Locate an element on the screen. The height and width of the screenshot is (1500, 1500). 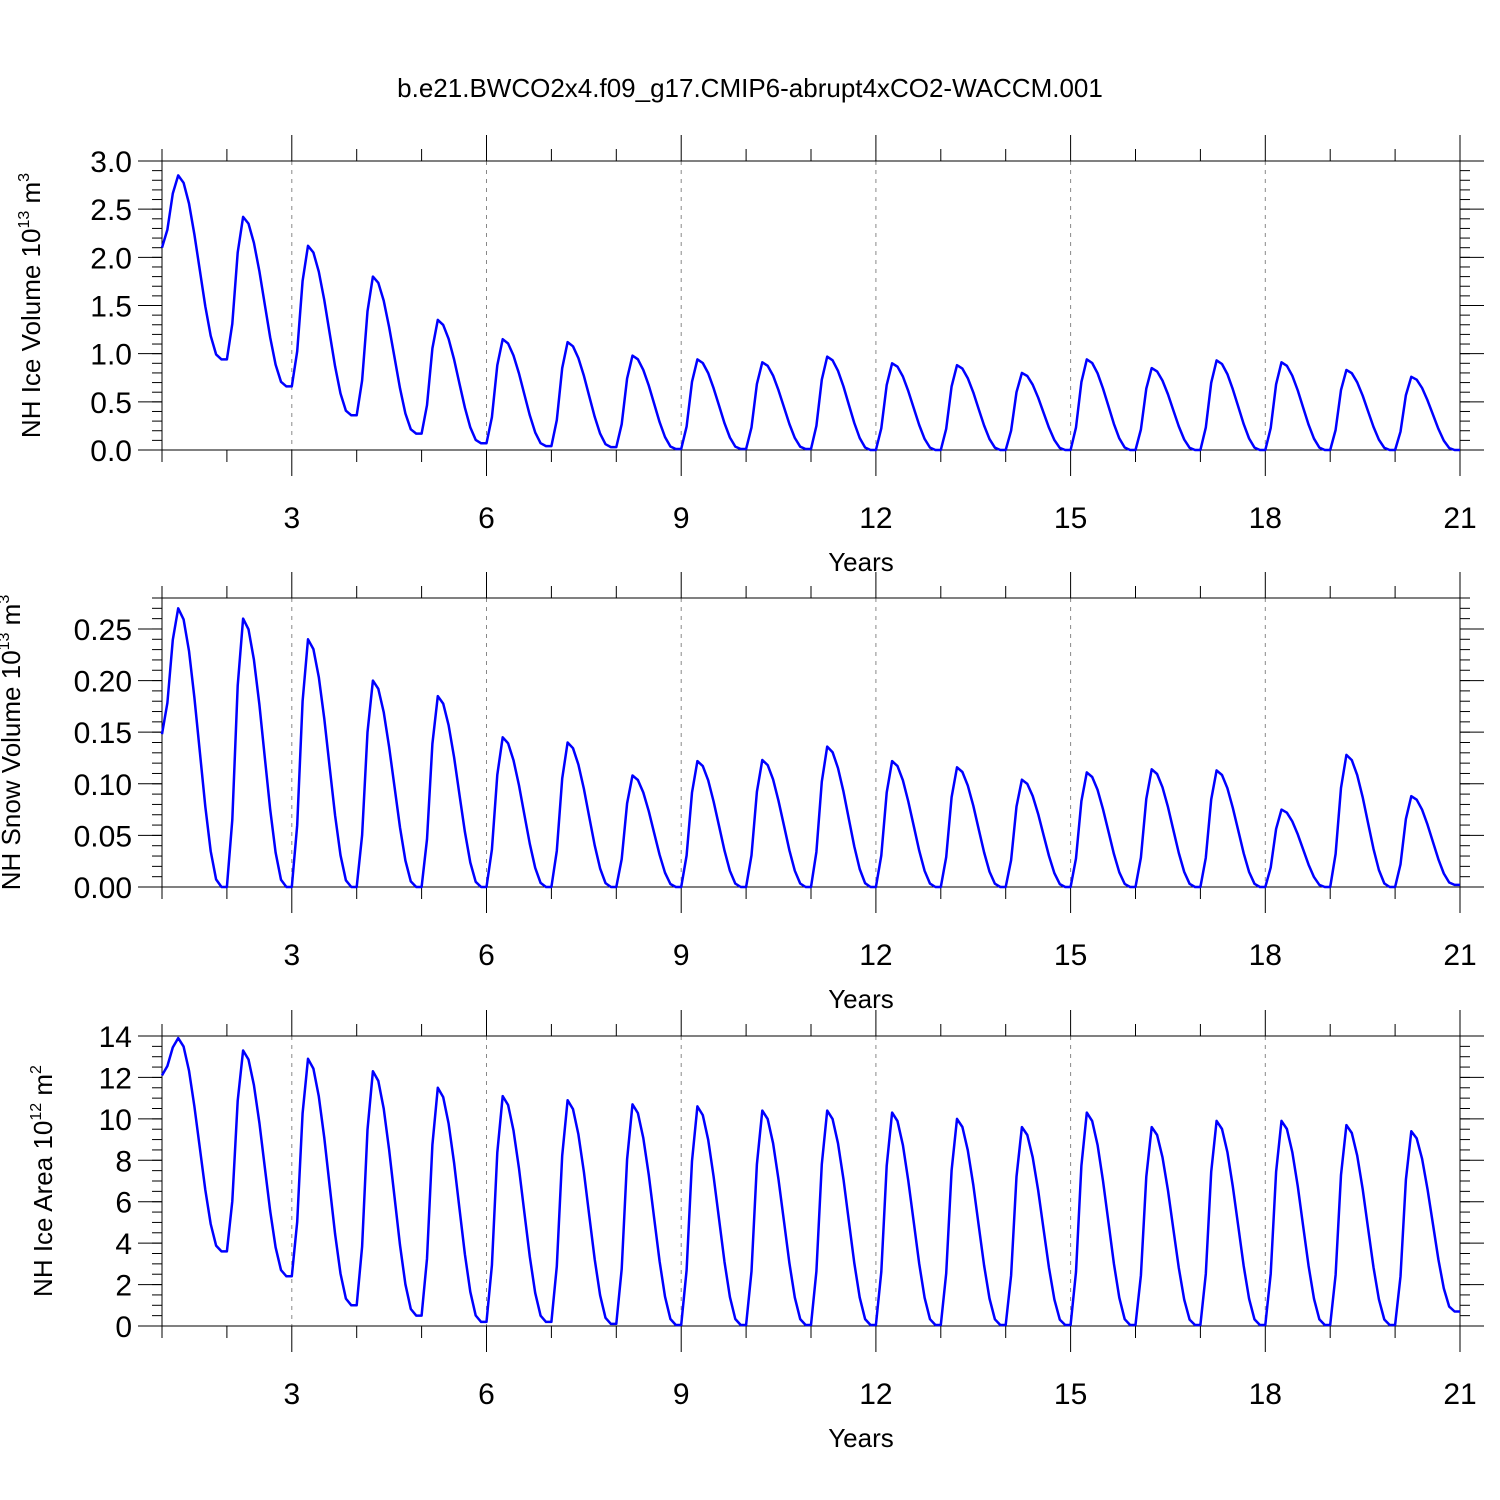
y-tick-label: 0 is located at coordinates (123, 1327).